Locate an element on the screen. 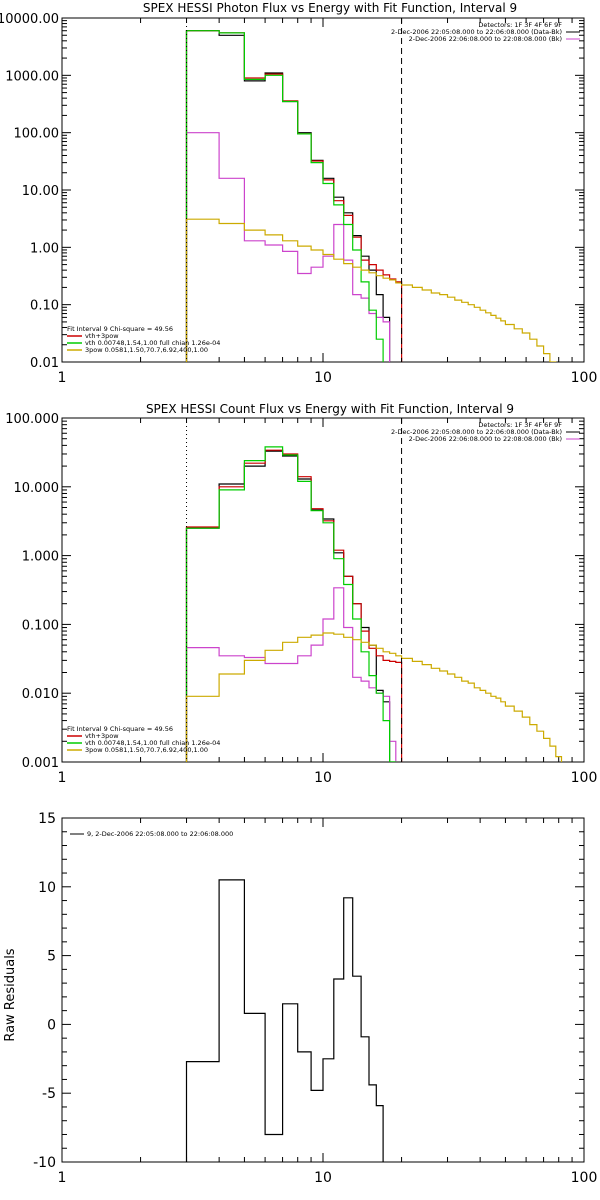  y-tick-label: 100.00 is located at coordinates (37, 134).